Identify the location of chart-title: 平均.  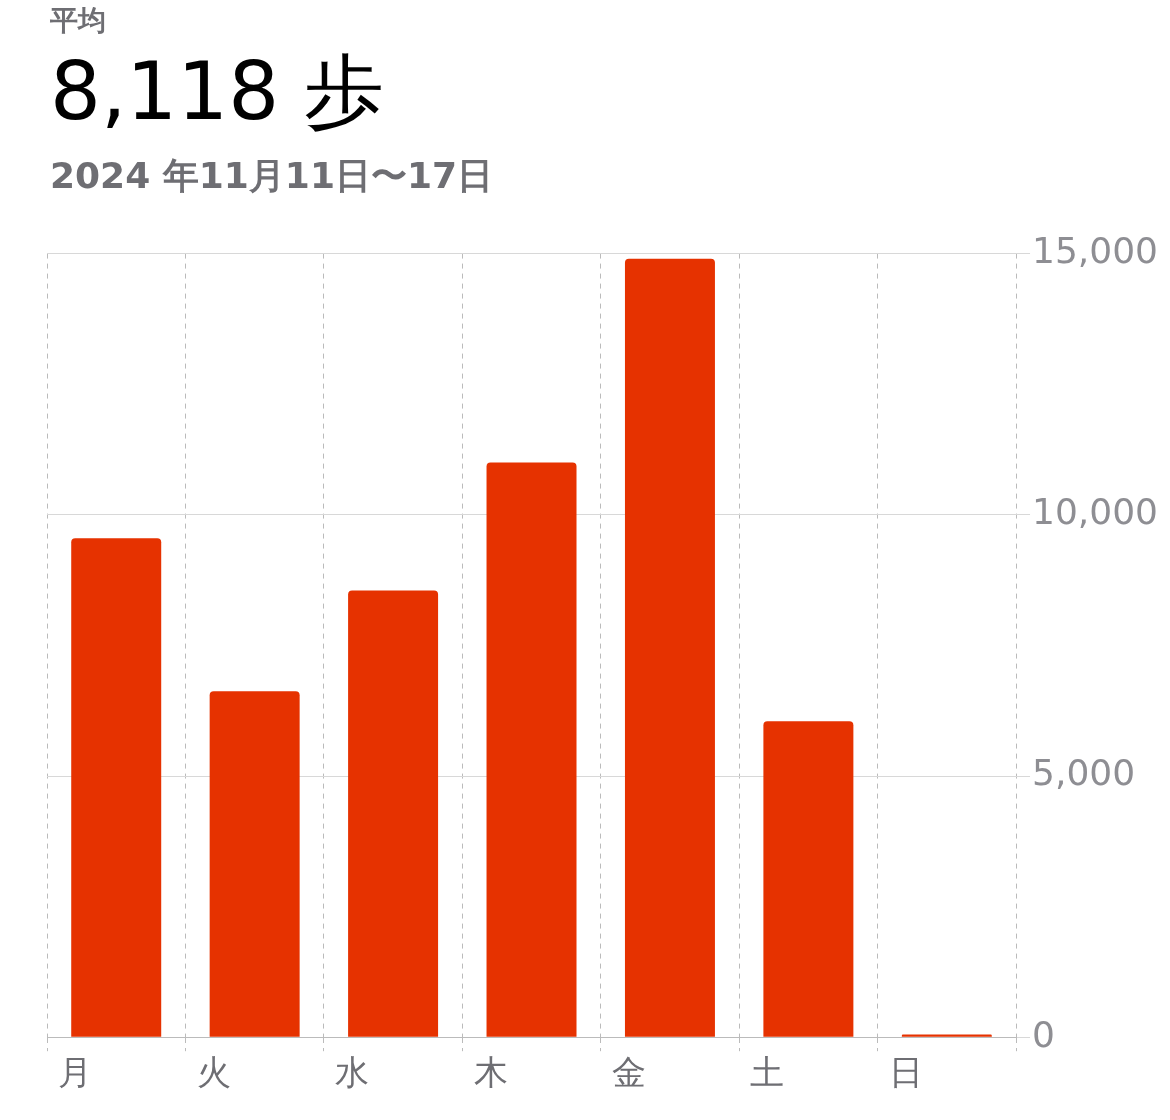
(78, 21).